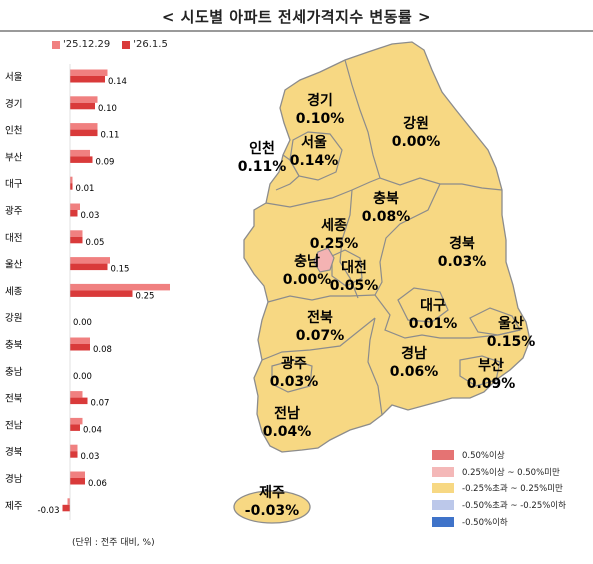  Describe the element at coordinates (117, 82) in the screenshot. I see `bar-value-label: 0.14` at that location.